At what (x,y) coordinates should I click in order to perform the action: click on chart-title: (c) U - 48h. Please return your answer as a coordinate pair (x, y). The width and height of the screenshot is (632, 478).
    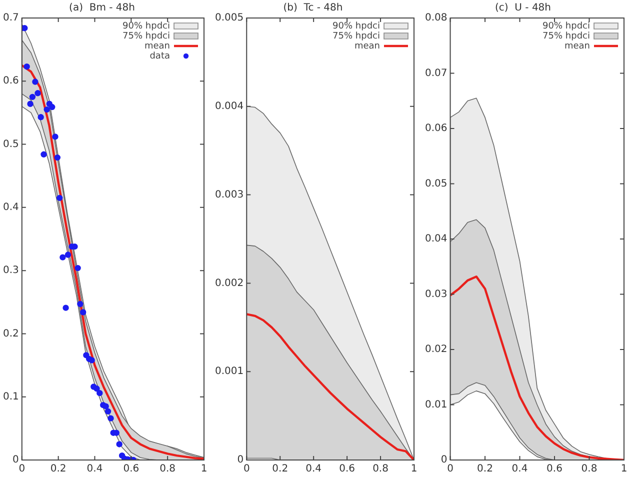
    Looking at the image, I should click on (523, 8).